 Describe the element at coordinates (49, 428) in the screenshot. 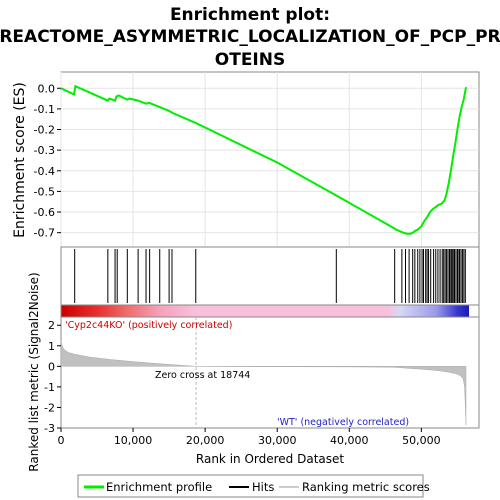

I see `metric-tick-label: -3` at that location.